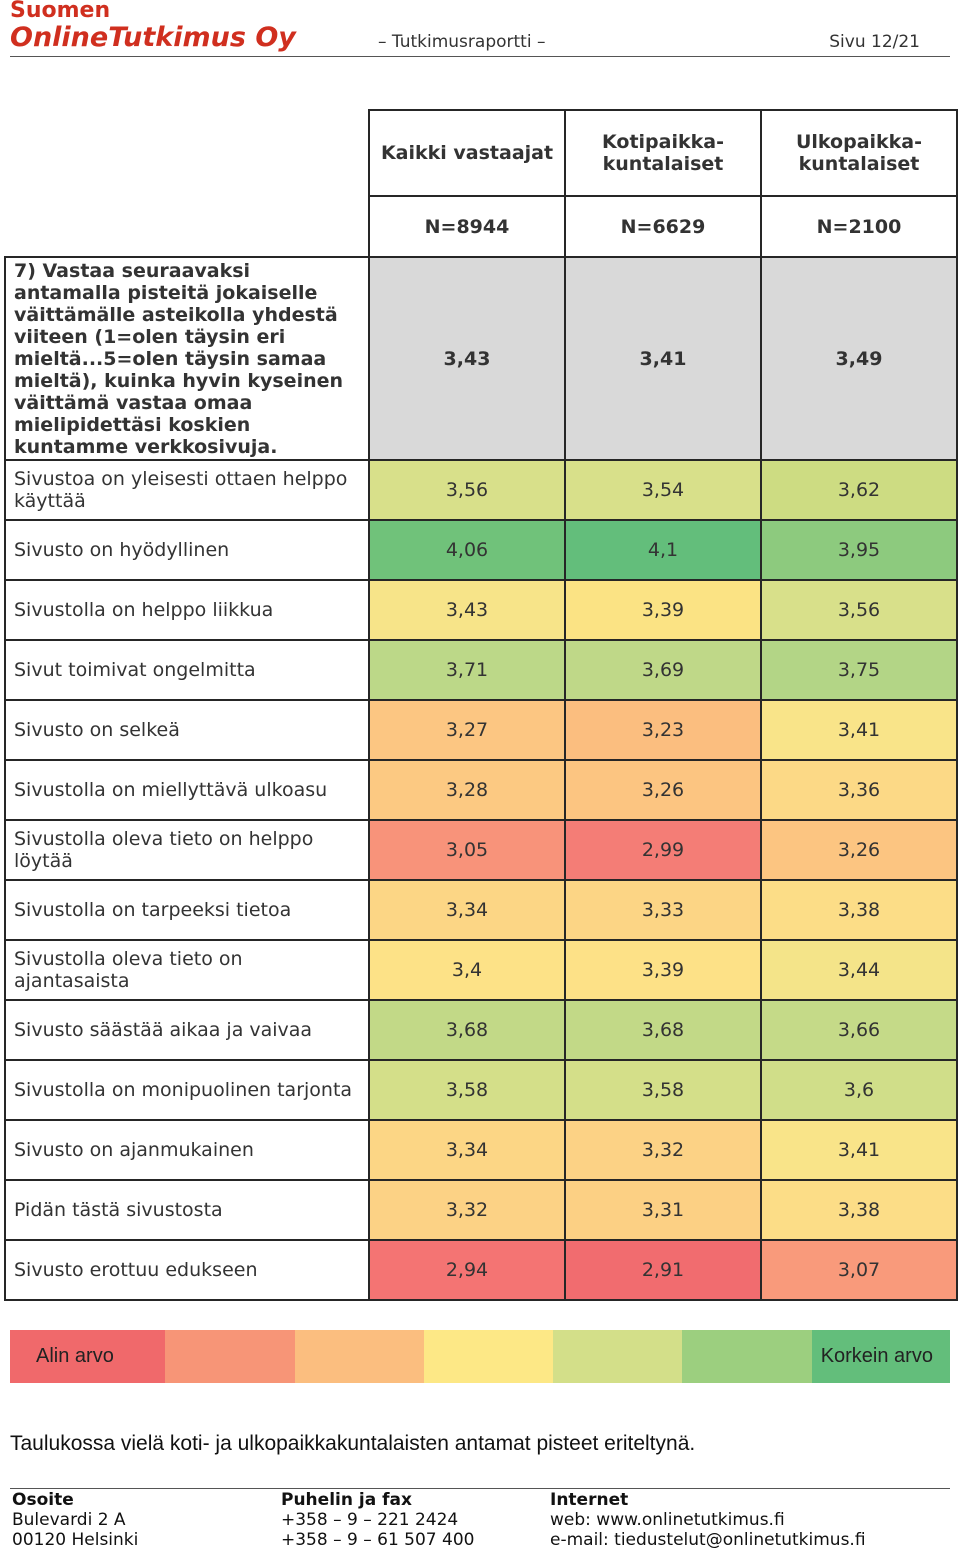 The width and height of the screenshot is (960, 1550). Describe the element at coordinates (346, 1500) in the screenshot. I see `footer-phone-heading: Puhelin ja fax` at that location.